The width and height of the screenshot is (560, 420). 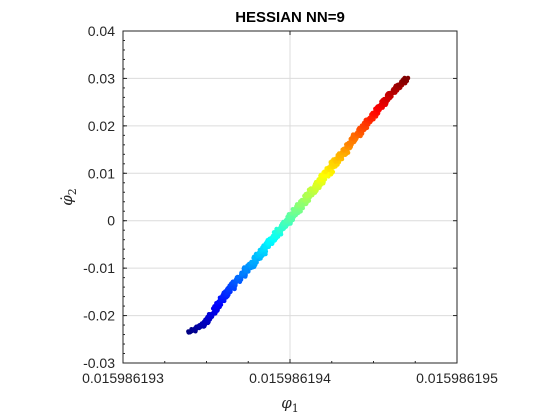 What do you see at coordinates (290, 404) in the screenshot?
I see `x-axis-label: φ1` at bounding box center [290, 404].